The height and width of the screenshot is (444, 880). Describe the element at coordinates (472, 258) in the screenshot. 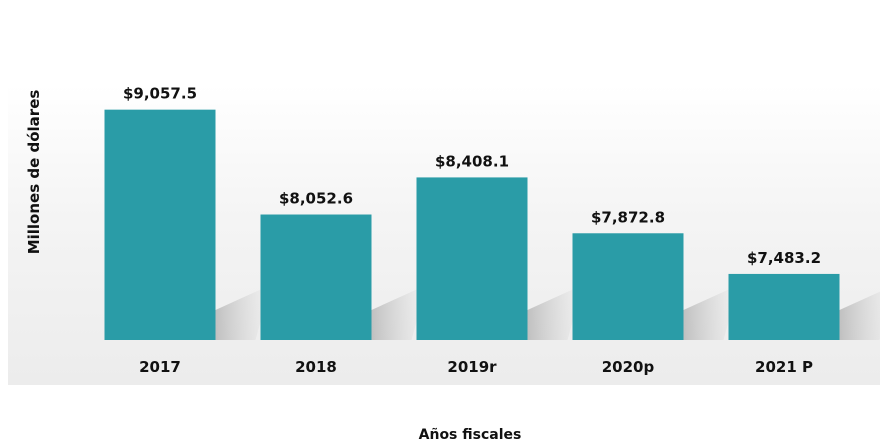

I see `bar-2019r` at that location.